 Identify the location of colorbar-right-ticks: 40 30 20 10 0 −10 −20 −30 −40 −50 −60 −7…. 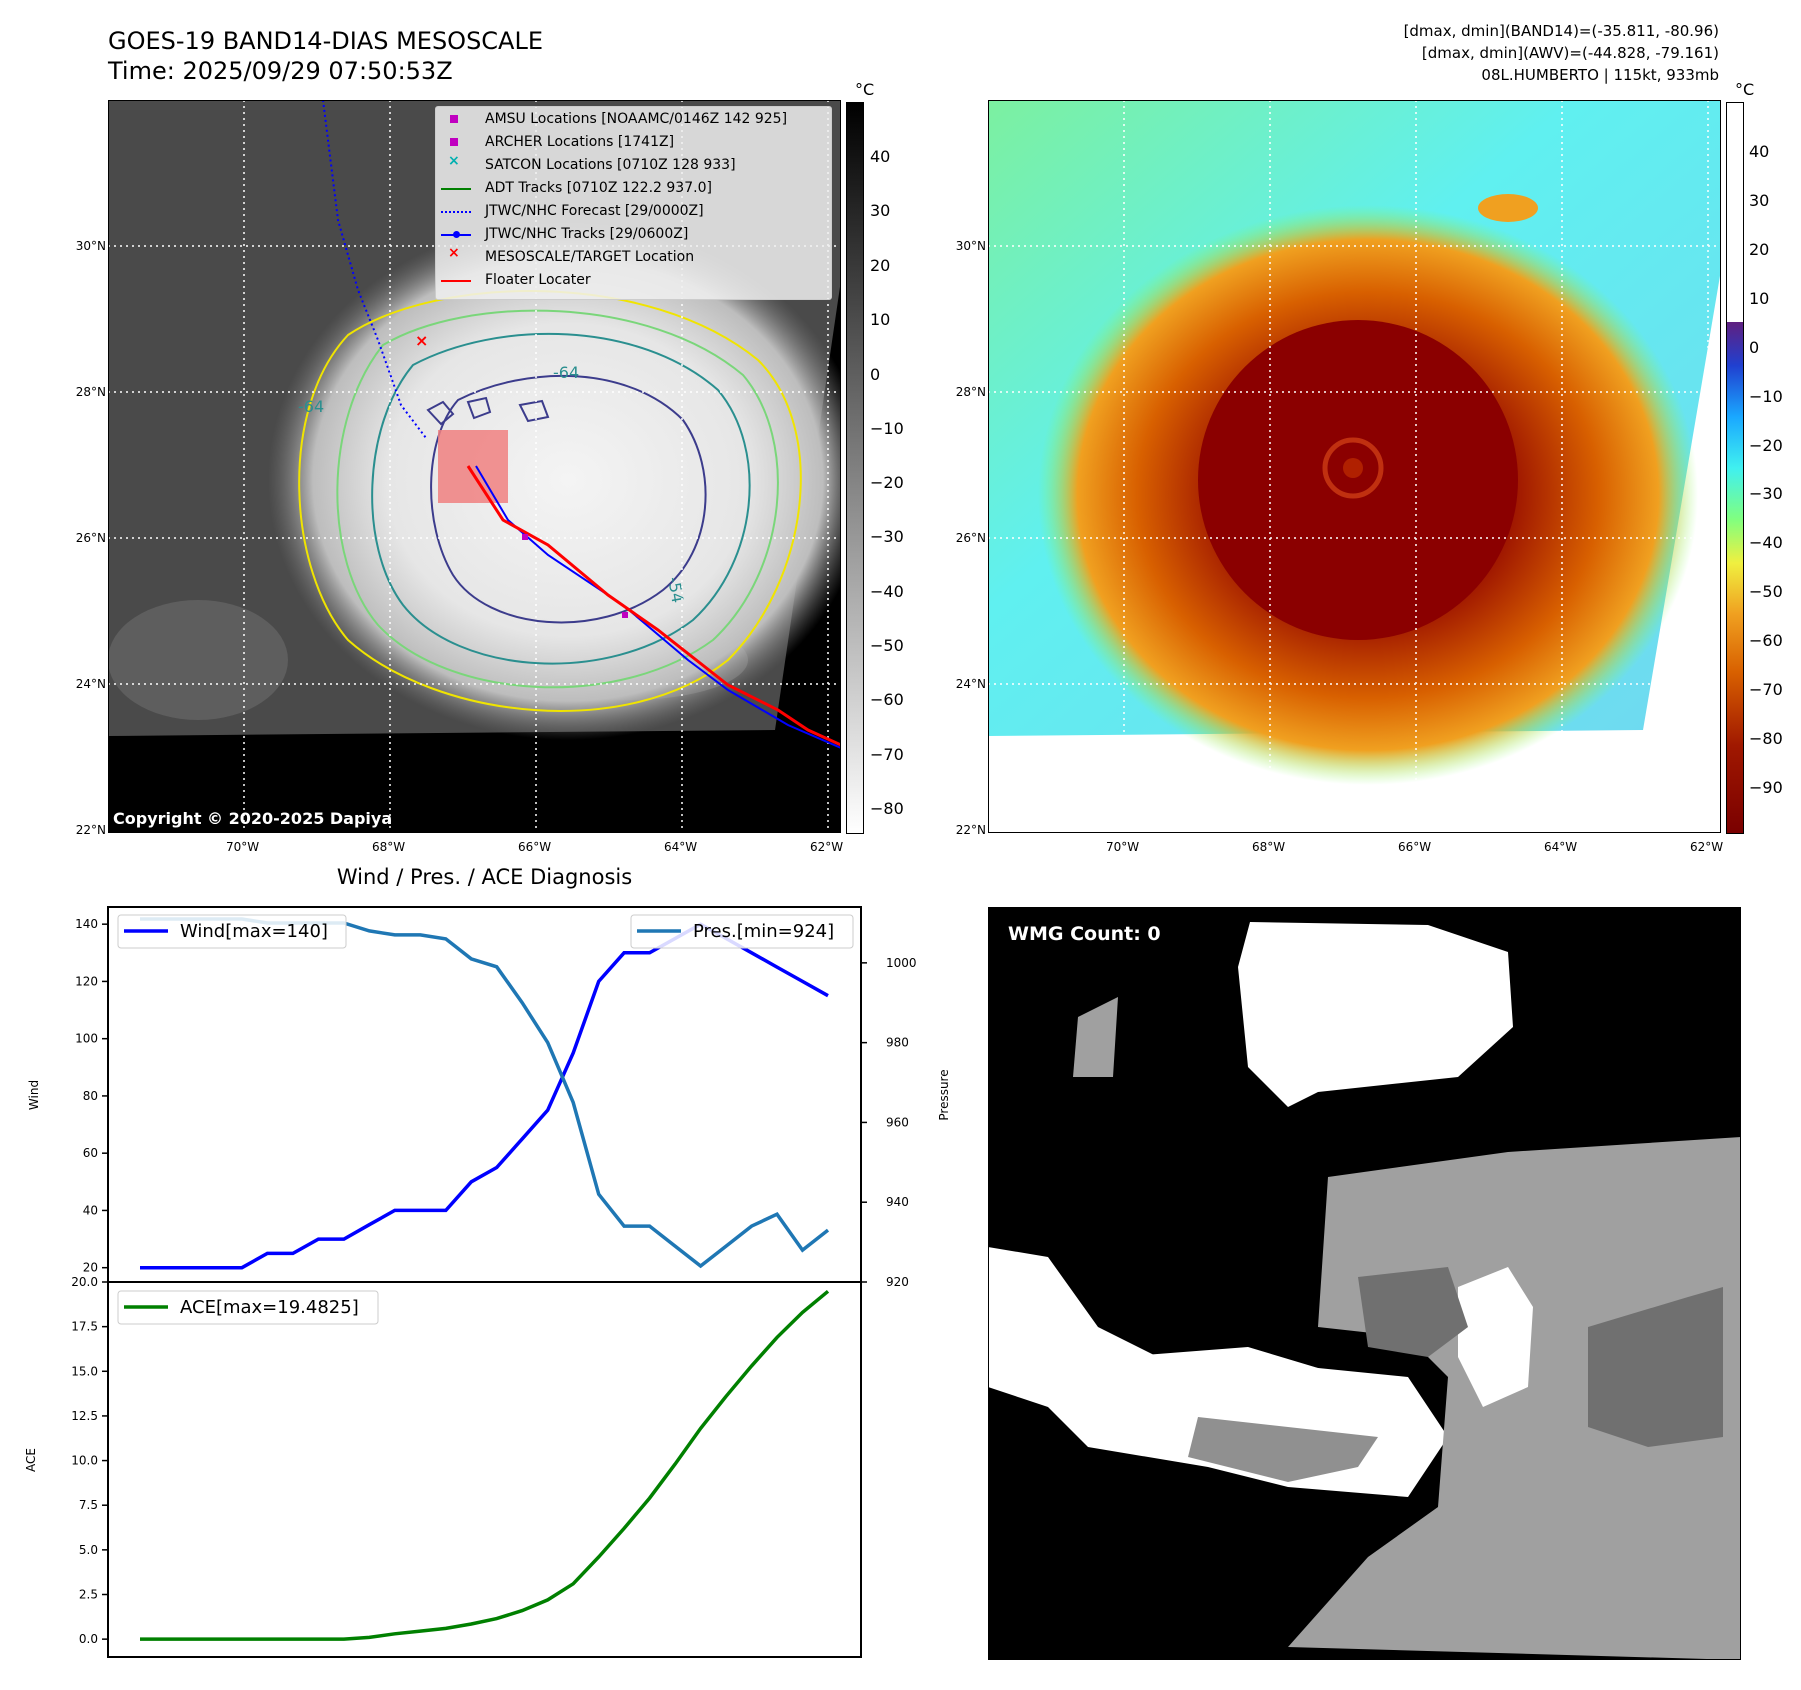
(1773, 467).